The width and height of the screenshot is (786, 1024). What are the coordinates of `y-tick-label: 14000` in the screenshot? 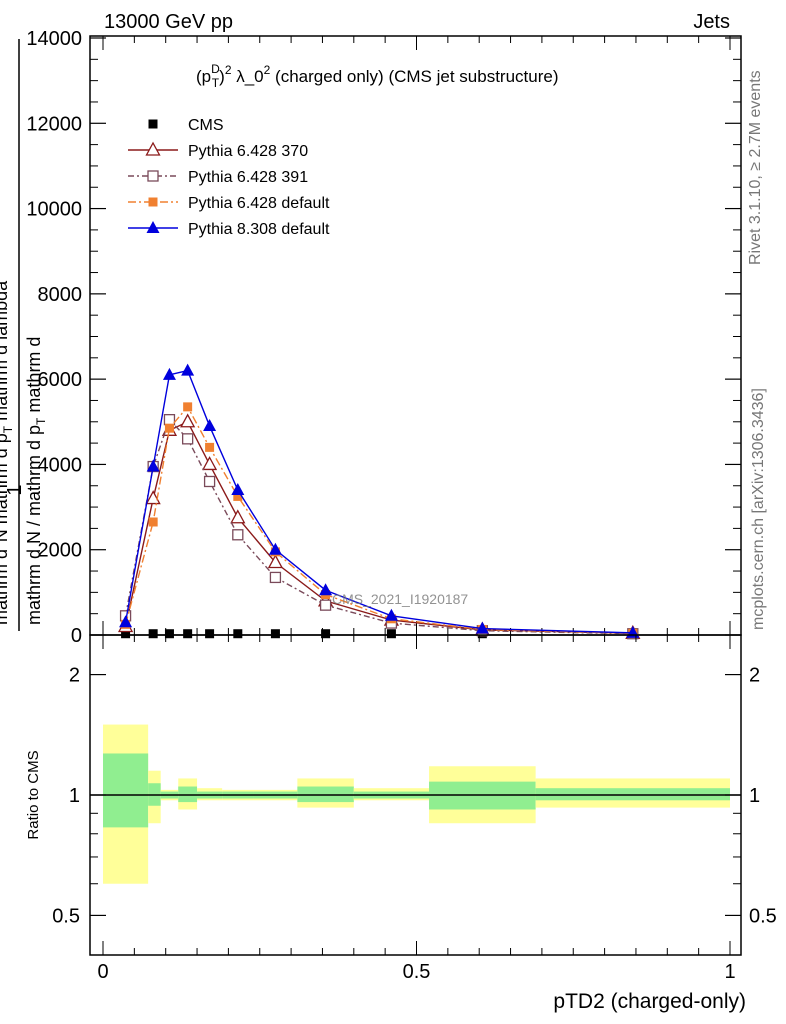 It's located at (54, 39).